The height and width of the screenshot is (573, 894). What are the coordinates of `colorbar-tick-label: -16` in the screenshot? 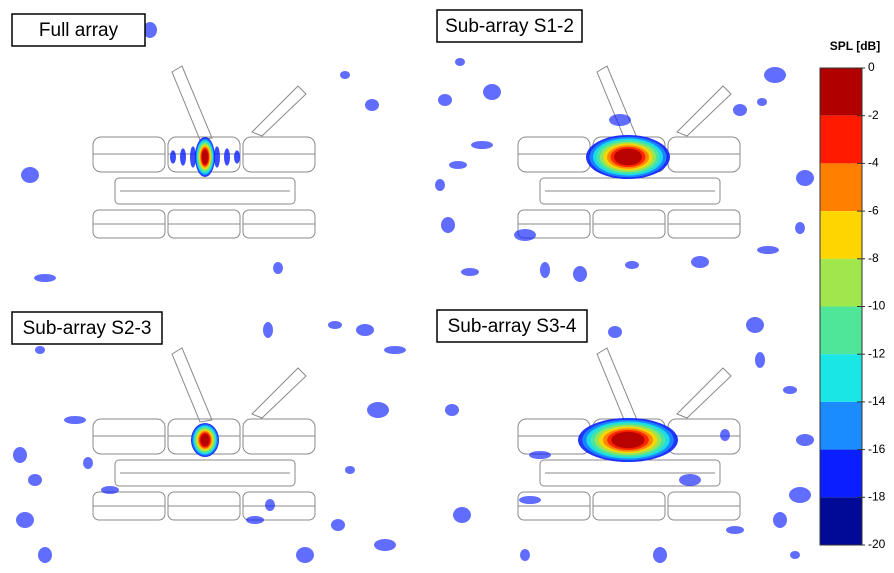 It's located at (877, 449).